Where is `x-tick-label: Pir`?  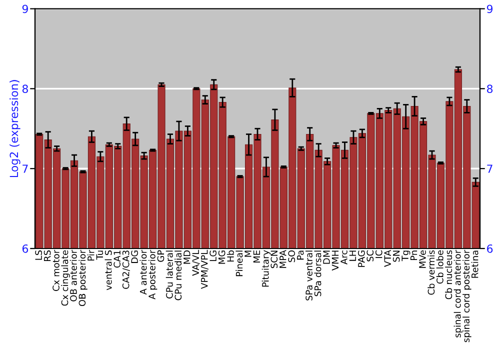
x-tick-label: Pir is located at coordinates (90, 255).